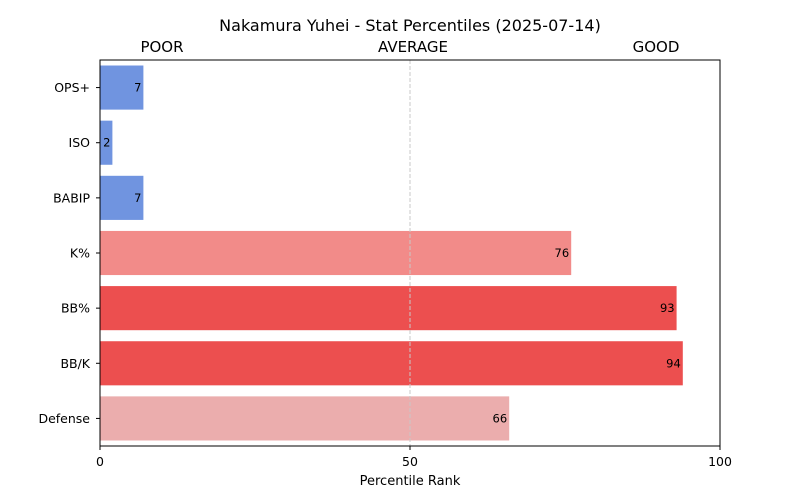 The height and width of the screenshot is (500, 800). I want to click on bar-bb, so click(388, 308).